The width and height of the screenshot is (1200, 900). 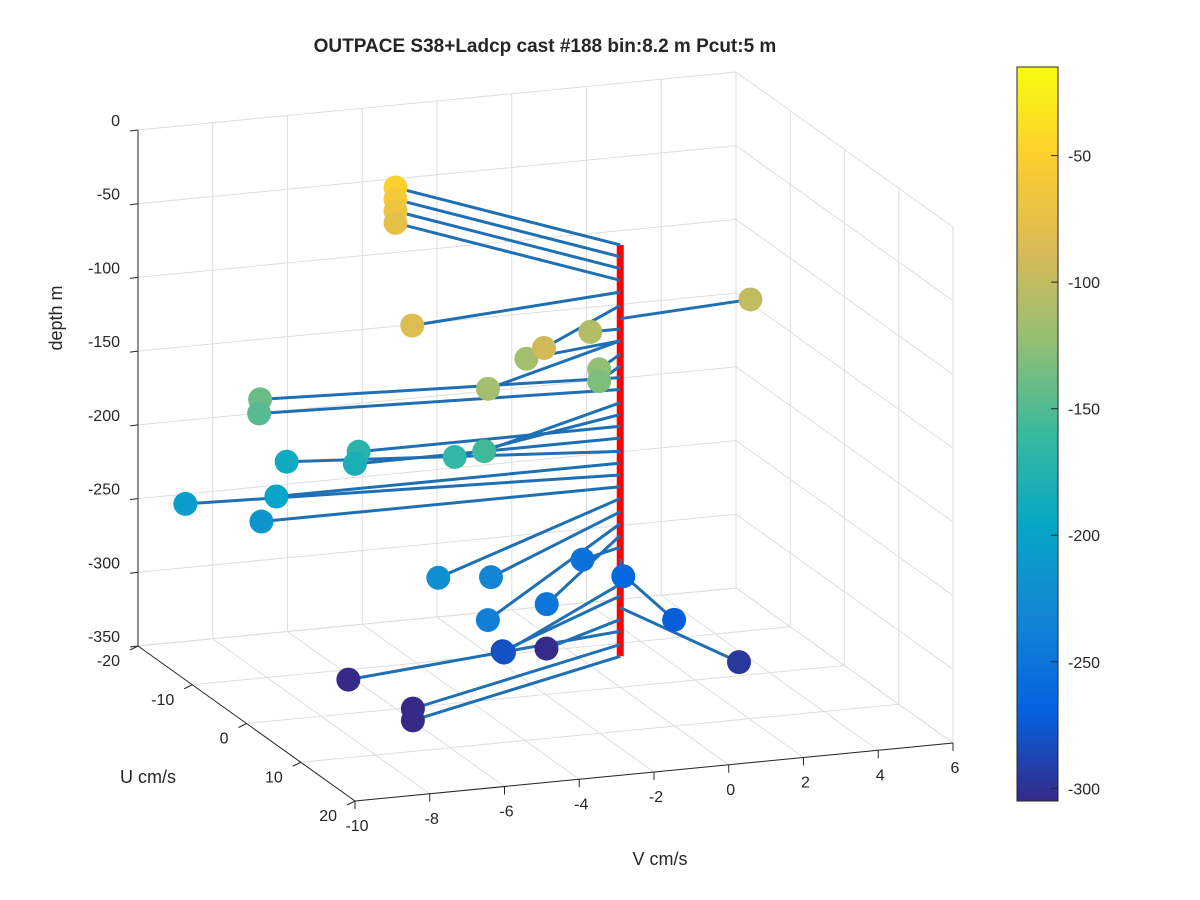 I want to click on x-tick-label: 2, so click(x=805, y=783).